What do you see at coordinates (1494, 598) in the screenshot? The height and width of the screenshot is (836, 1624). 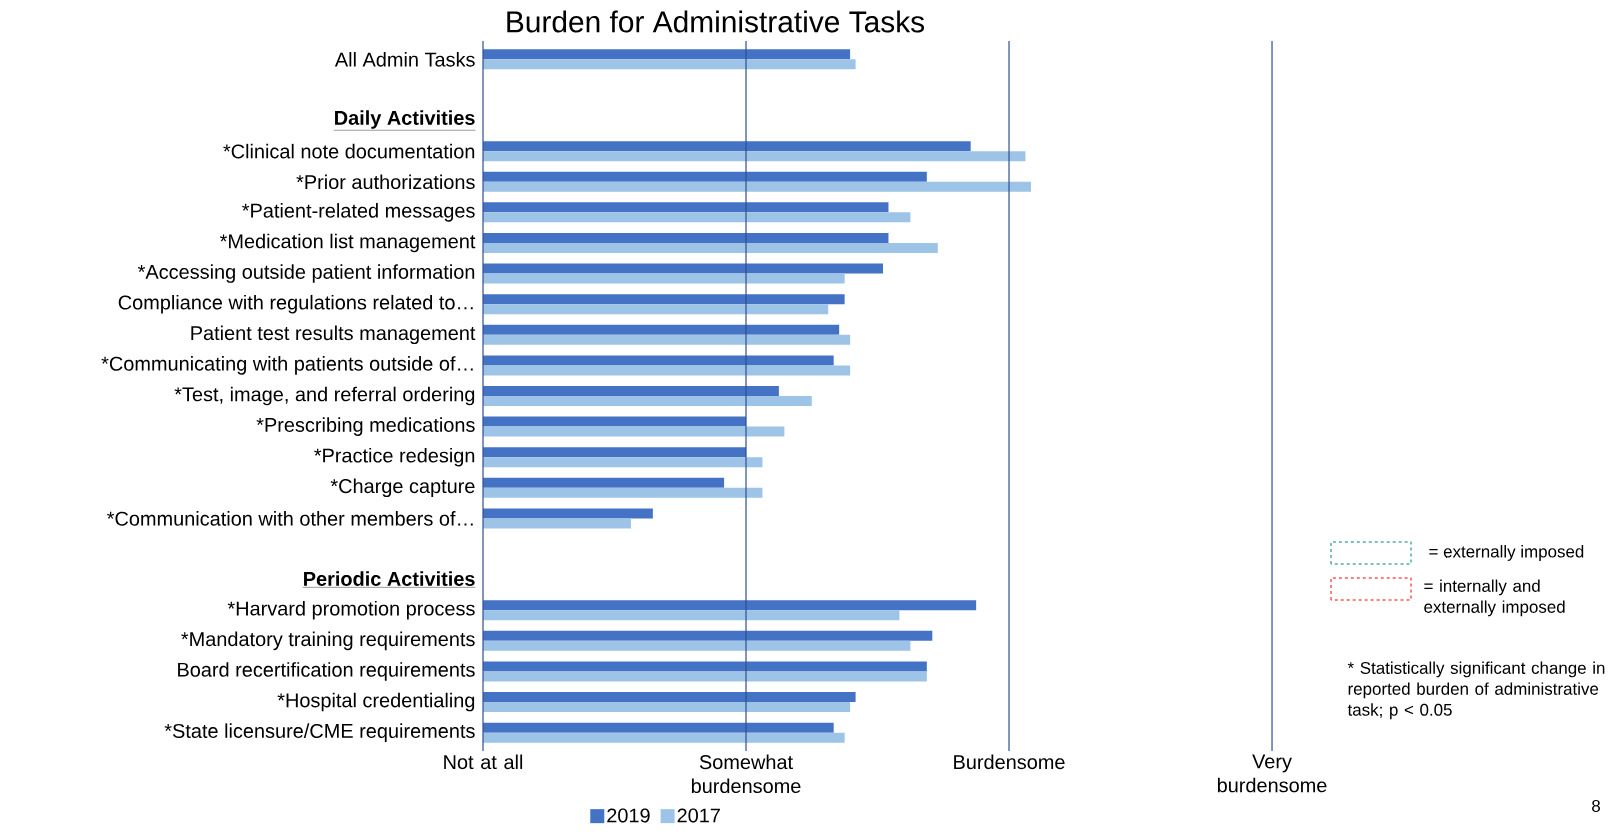 I see `text: = internally and externally imposed` at bounding box center [1494, 598].